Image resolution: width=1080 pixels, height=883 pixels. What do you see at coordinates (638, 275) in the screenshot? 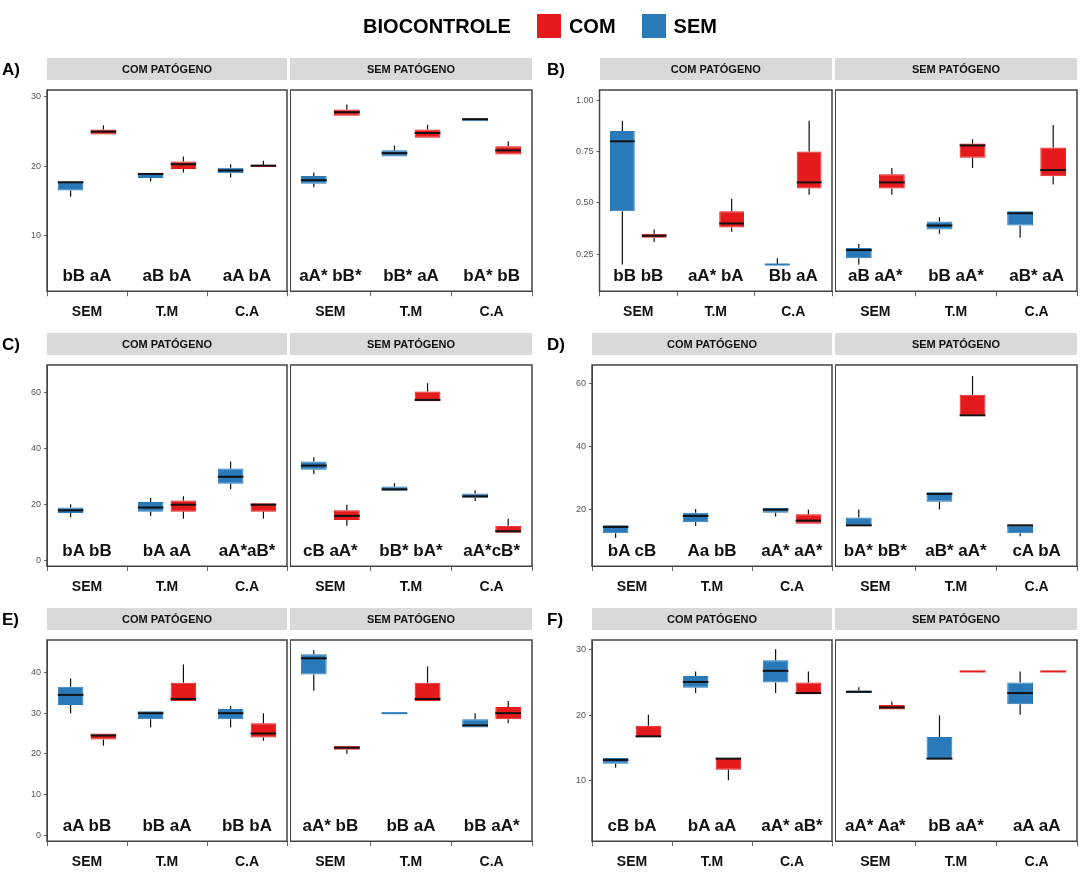
I see `annotation: bB bB` at bounding box center [638, 275].